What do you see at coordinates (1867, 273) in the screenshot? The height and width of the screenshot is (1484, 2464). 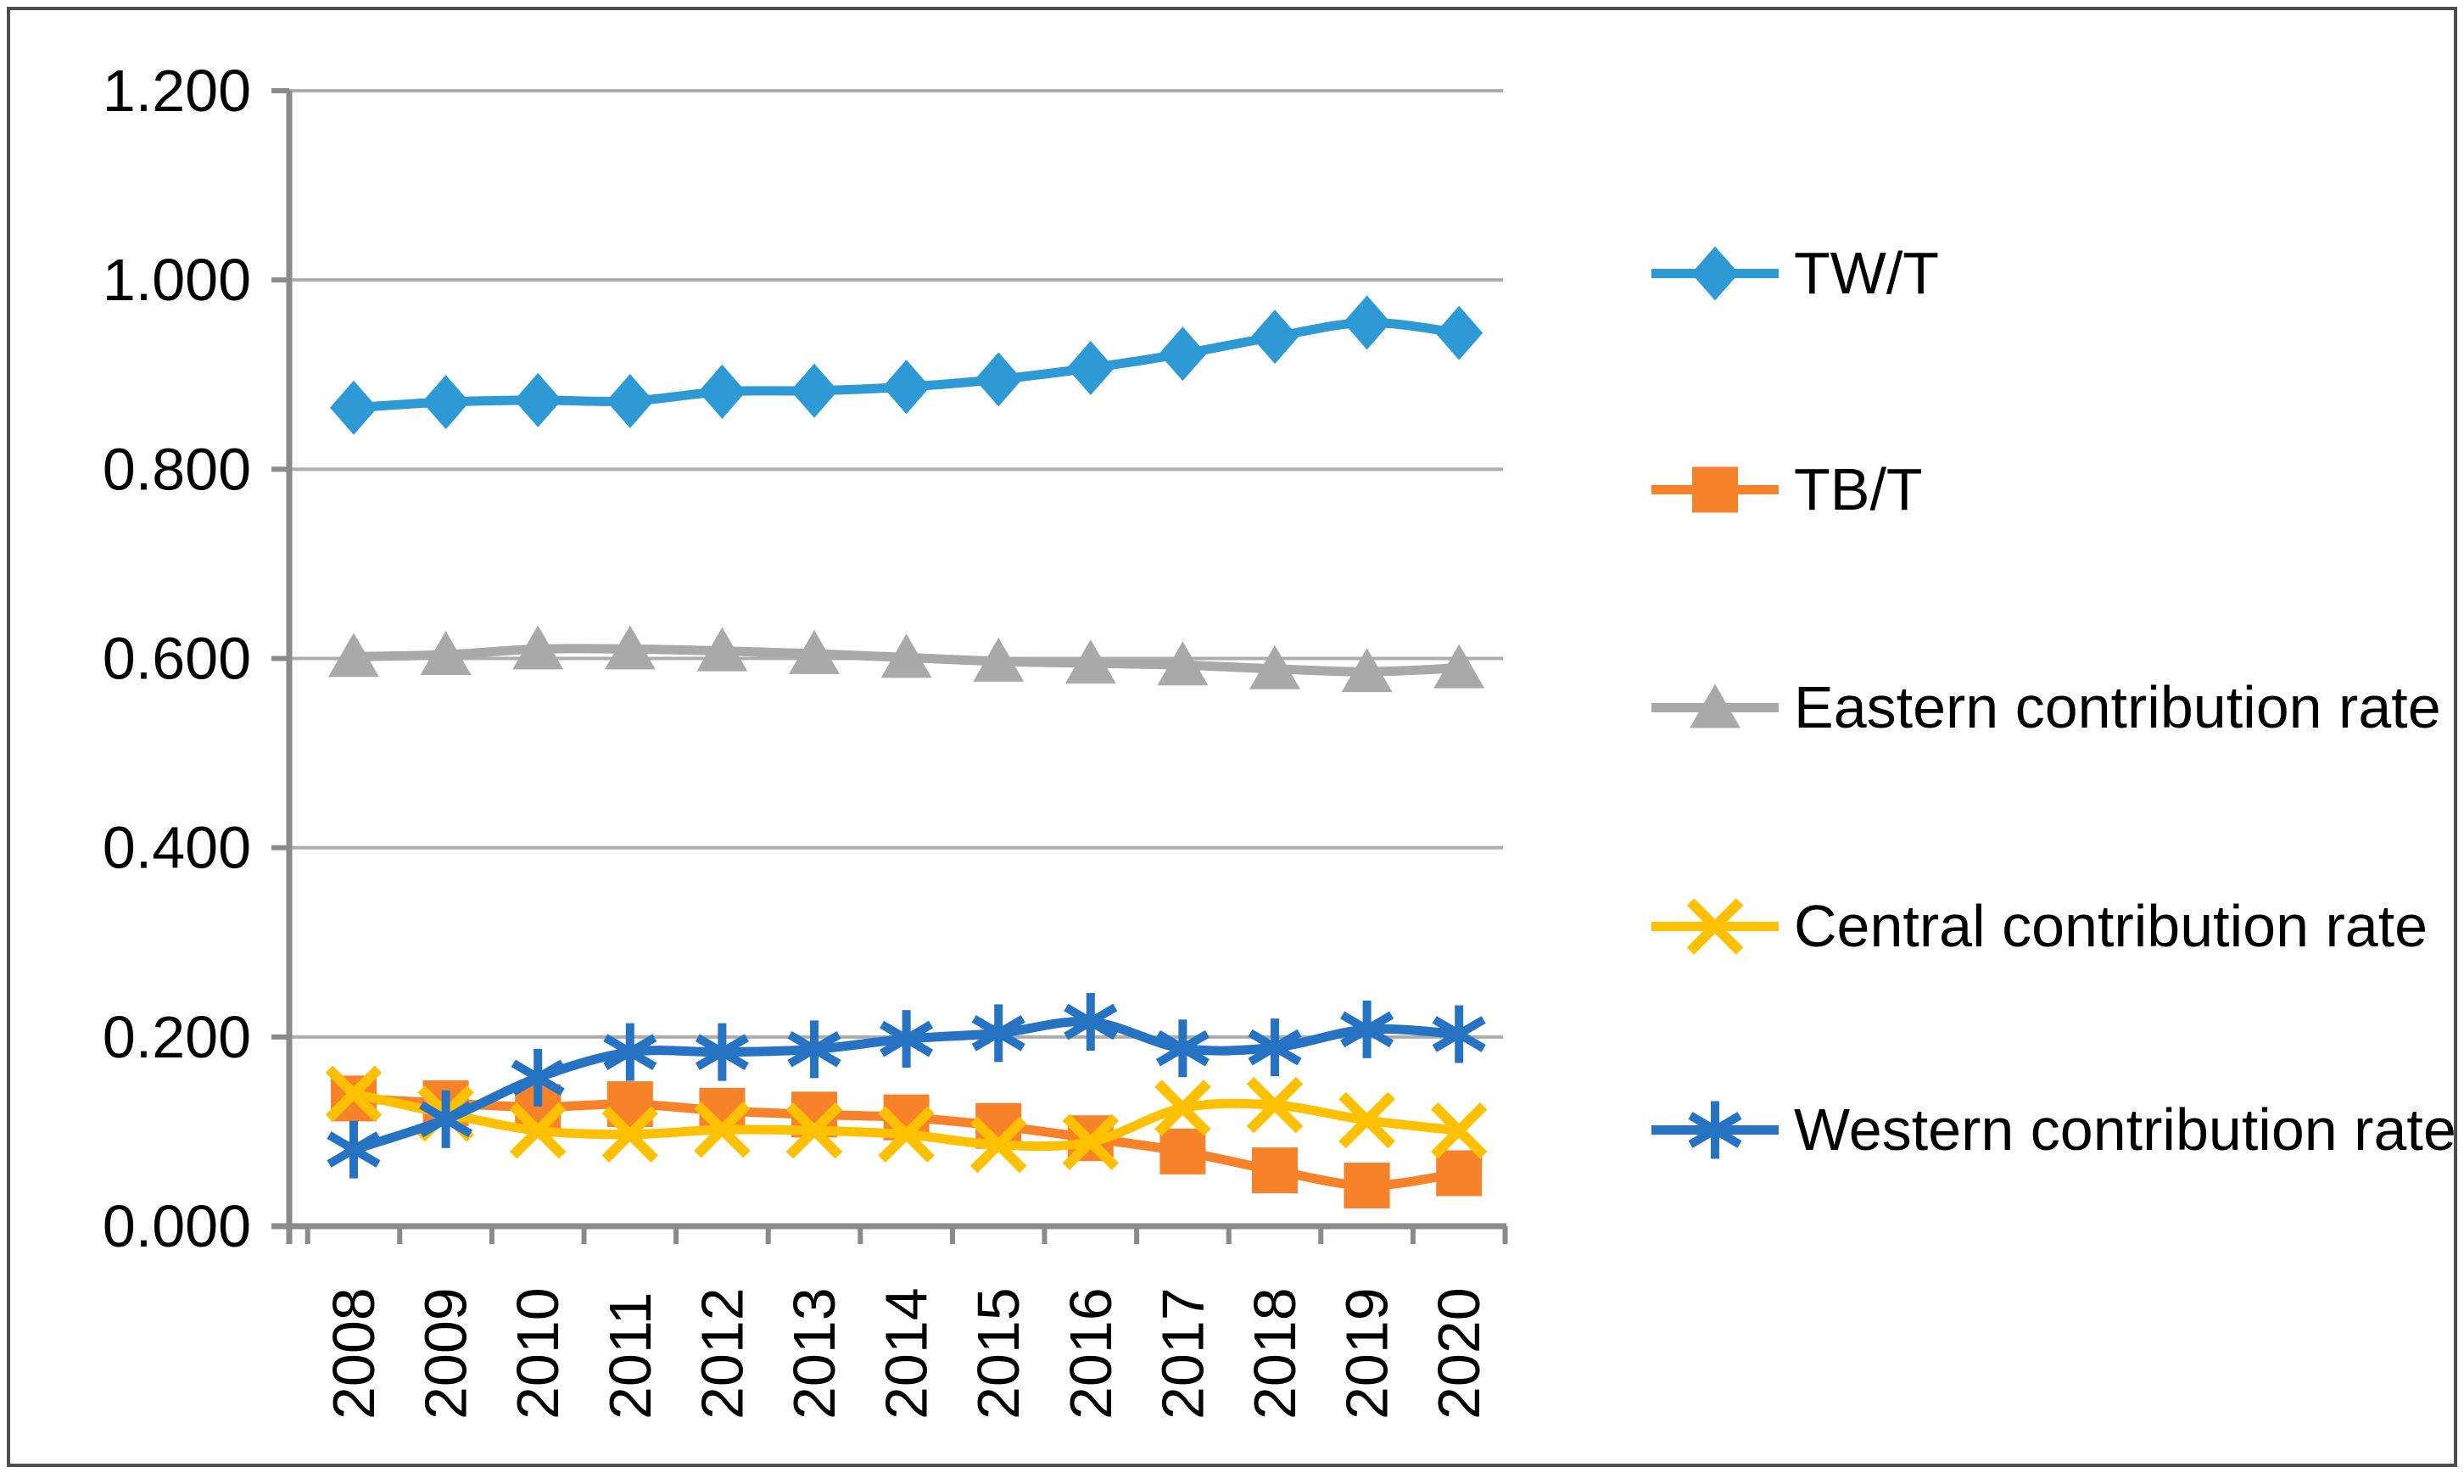 I see `legend-label: TW/T` at bounding box center [1867, 273].